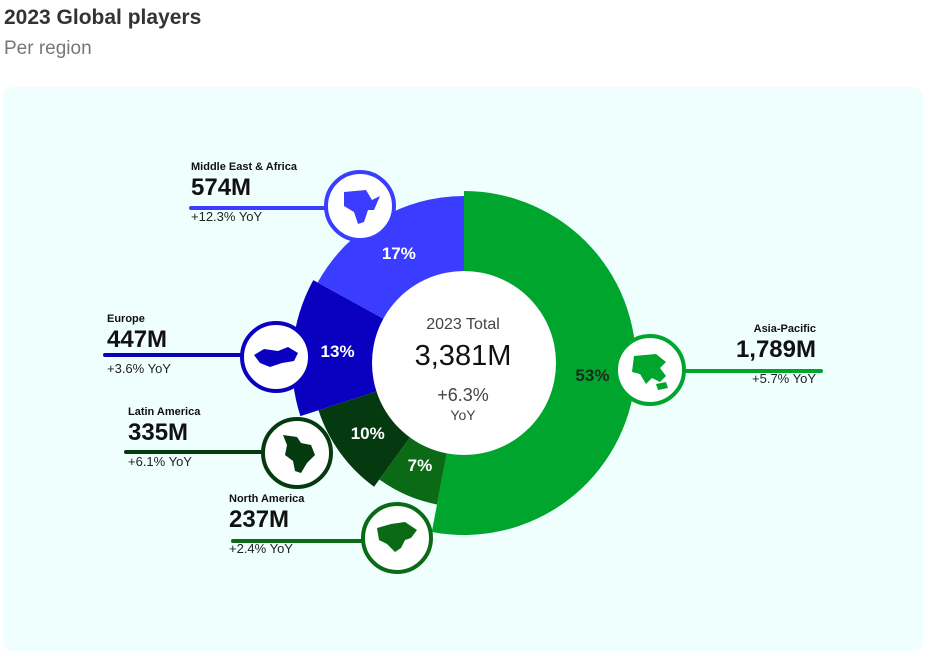  I want to click on region-name: North America, so click(267, 499).